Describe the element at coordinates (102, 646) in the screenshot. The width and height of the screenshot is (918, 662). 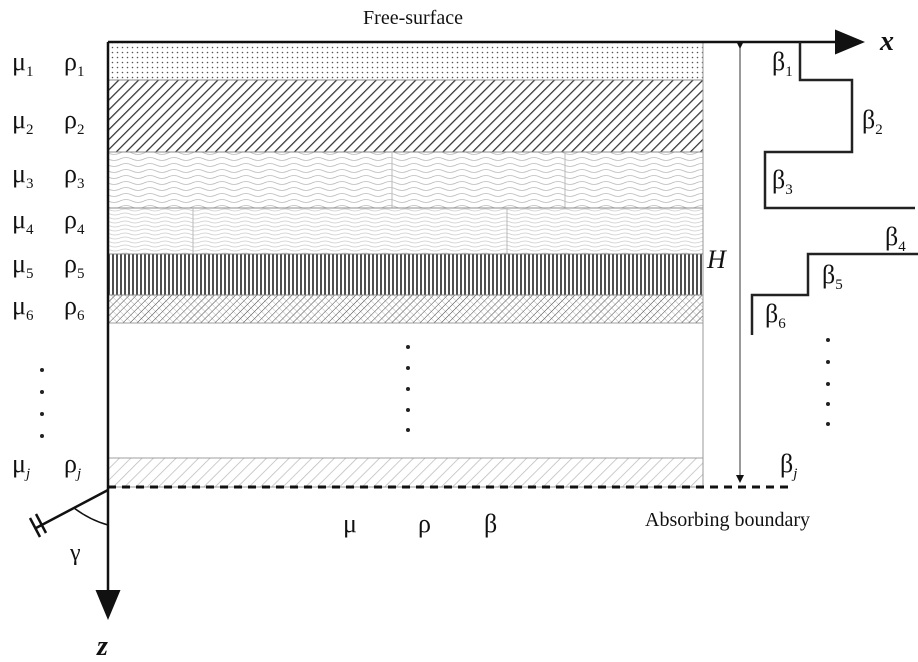
I see `z-label: z` at that location.